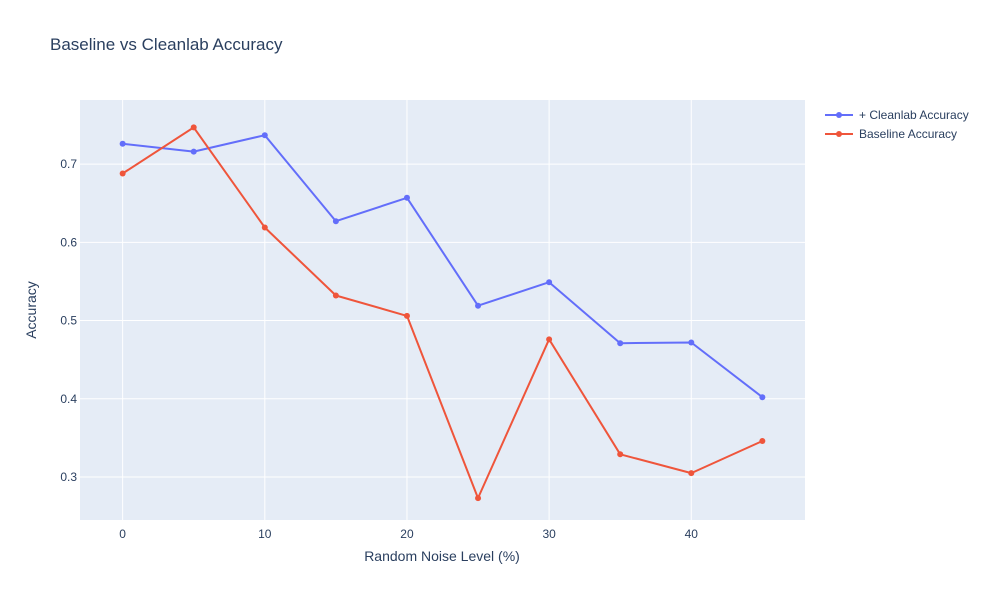 This screenshot has height=600, width=1000. I want to click on x-tick-label: 30, so click(549, 534).